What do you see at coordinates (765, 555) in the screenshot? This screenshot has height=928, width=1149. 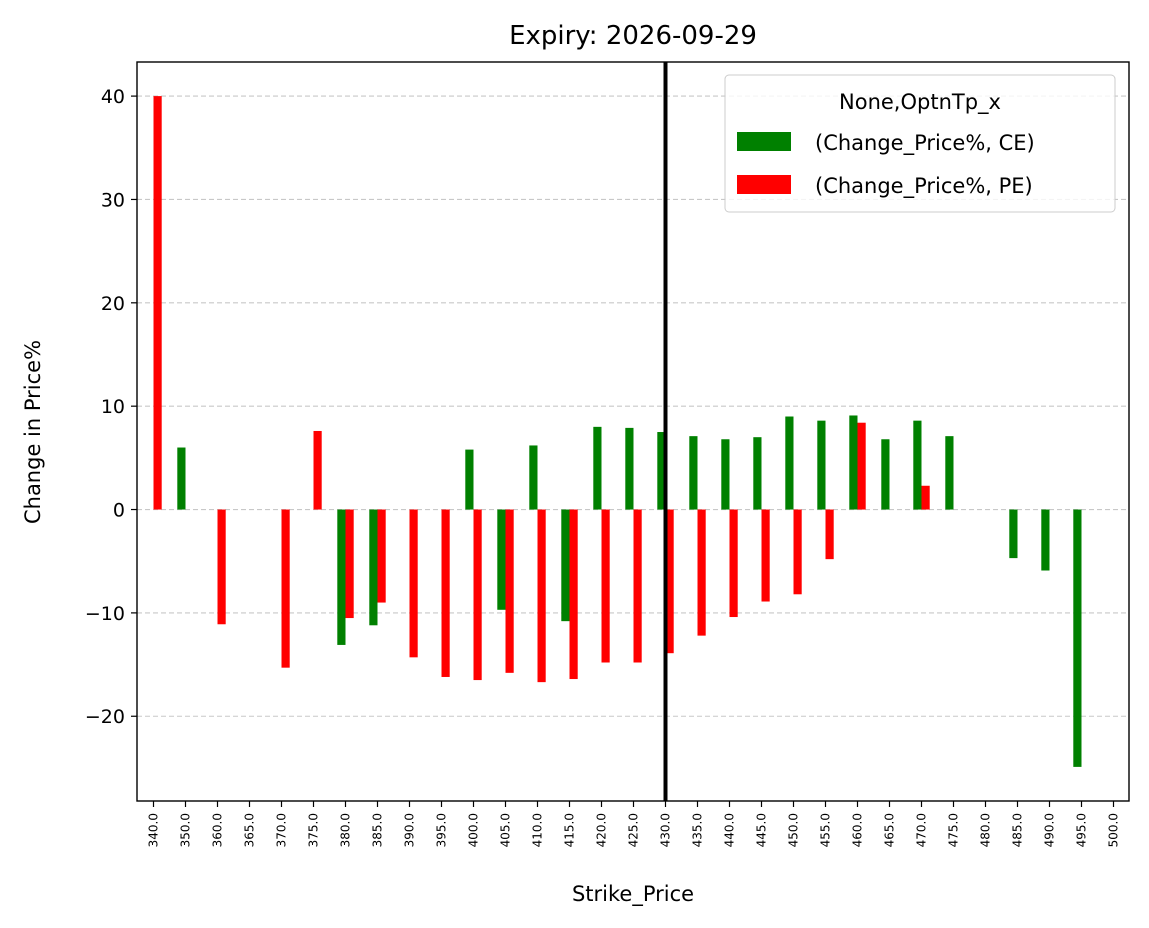 I see `bar-pe-445.0` at bounding box center [765, 555].